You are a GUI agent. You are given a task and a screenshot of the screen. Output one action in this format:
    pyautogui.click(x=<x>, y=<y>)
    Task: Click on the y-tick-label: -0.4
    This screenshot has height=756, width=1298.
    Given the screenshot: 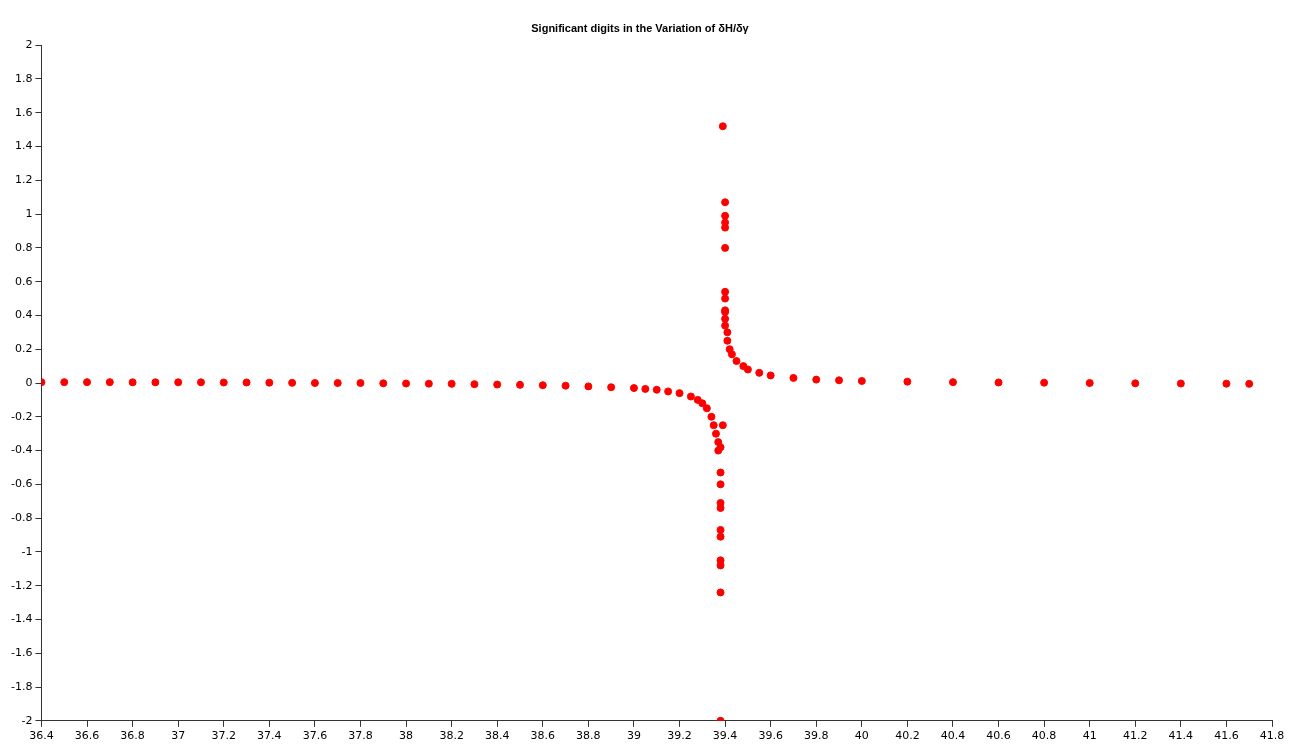 What is the action you would take?
    pyautogui.click(x=21, y=450)
    